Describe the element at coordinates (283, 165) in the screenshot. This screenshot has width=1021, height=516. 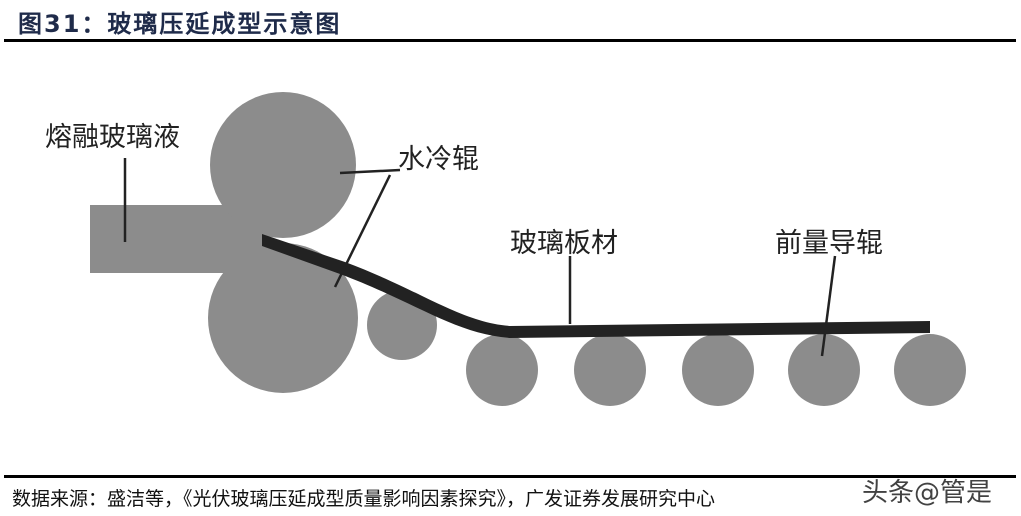
I see `top-cooling-roller` at that location.